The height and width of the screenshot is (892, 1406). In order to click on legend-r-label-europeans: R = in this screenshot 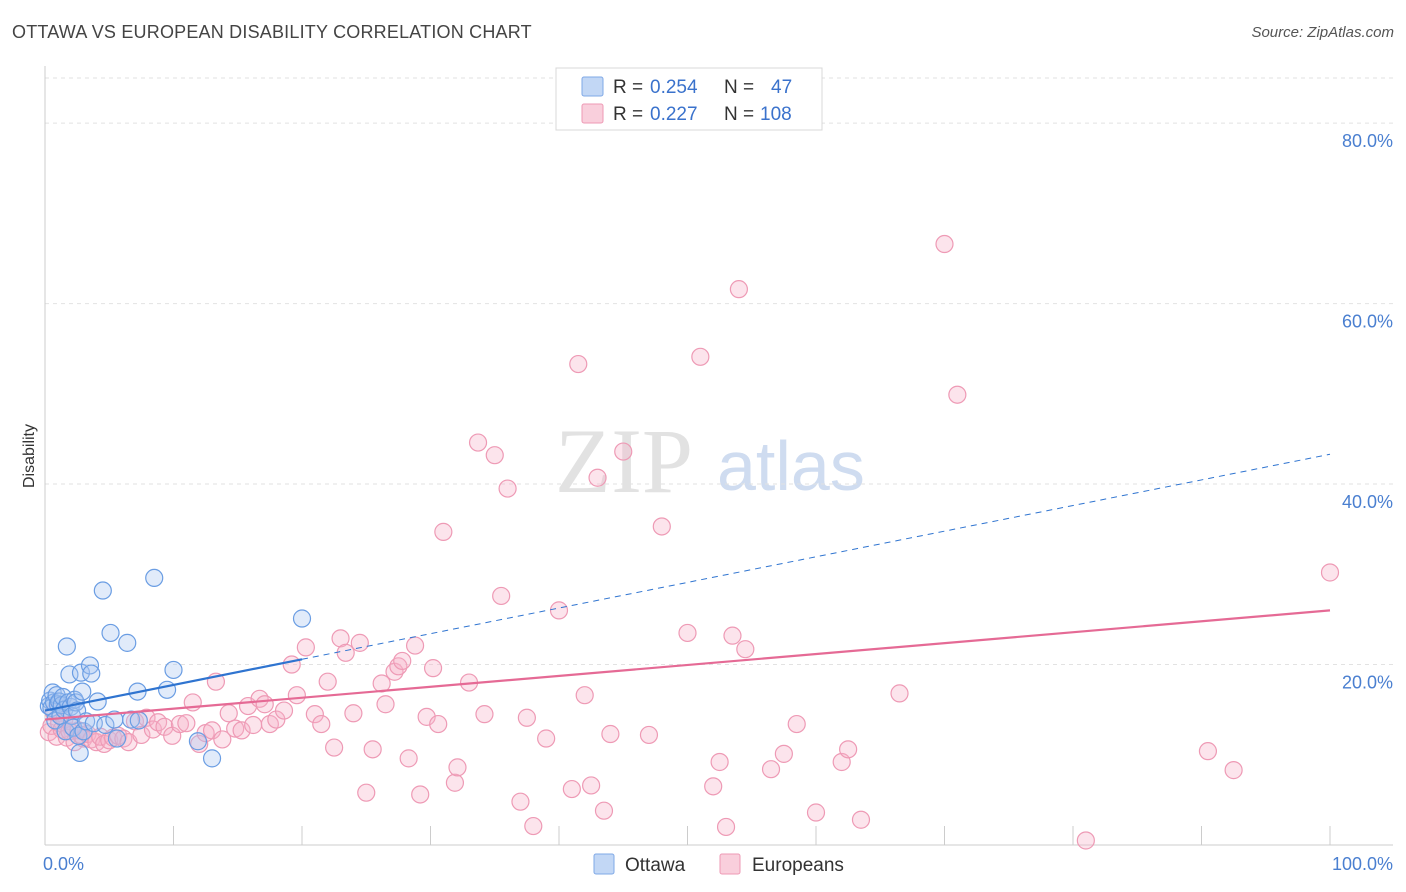, I will do `click(628, 114)`.